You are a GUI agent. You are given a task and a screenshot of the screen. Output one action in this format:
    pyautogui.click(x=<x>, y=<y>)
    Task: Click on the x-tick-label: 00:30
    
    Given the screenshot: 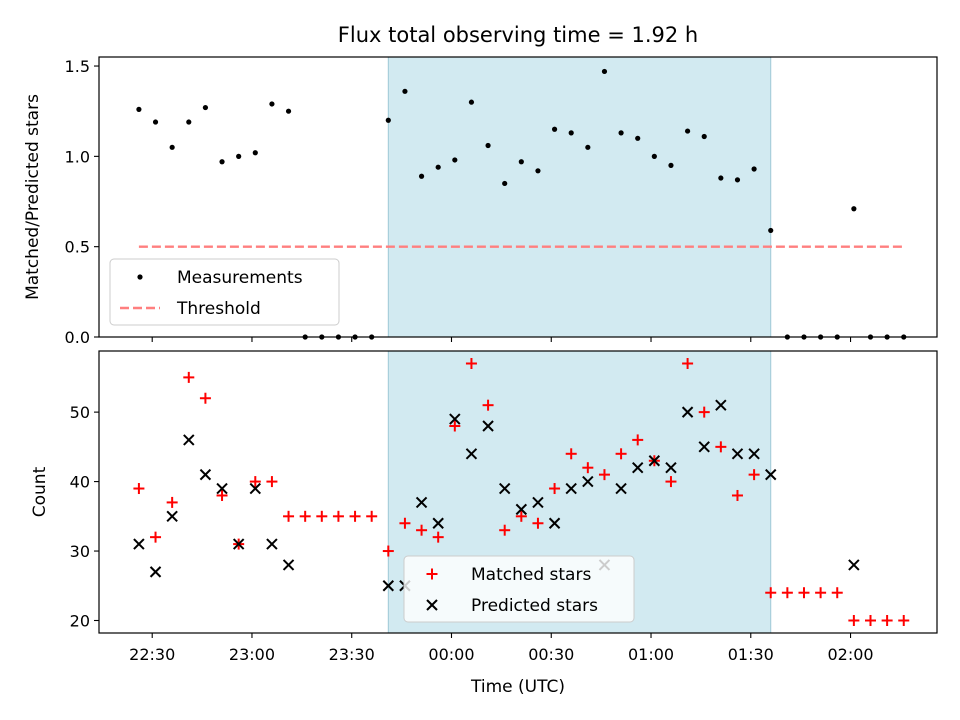 What is the action you would take?
    pyautogui.click(x=551, y=654)
    